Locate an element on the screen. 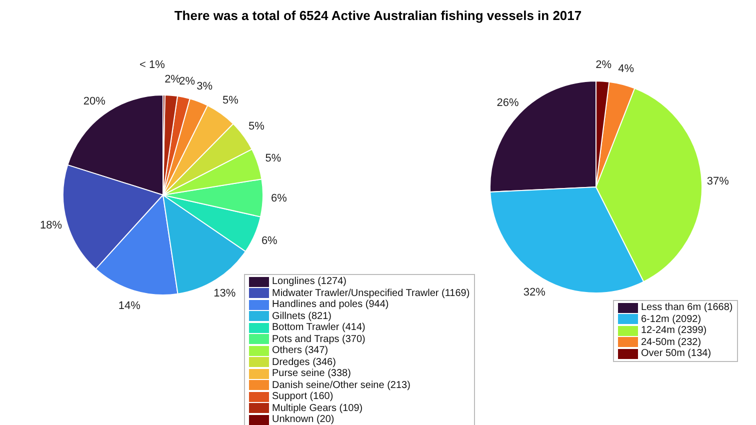 This screenshot has height=425, width=756. legend-label: 24-50m (232) is located at coordinates (671, 342).